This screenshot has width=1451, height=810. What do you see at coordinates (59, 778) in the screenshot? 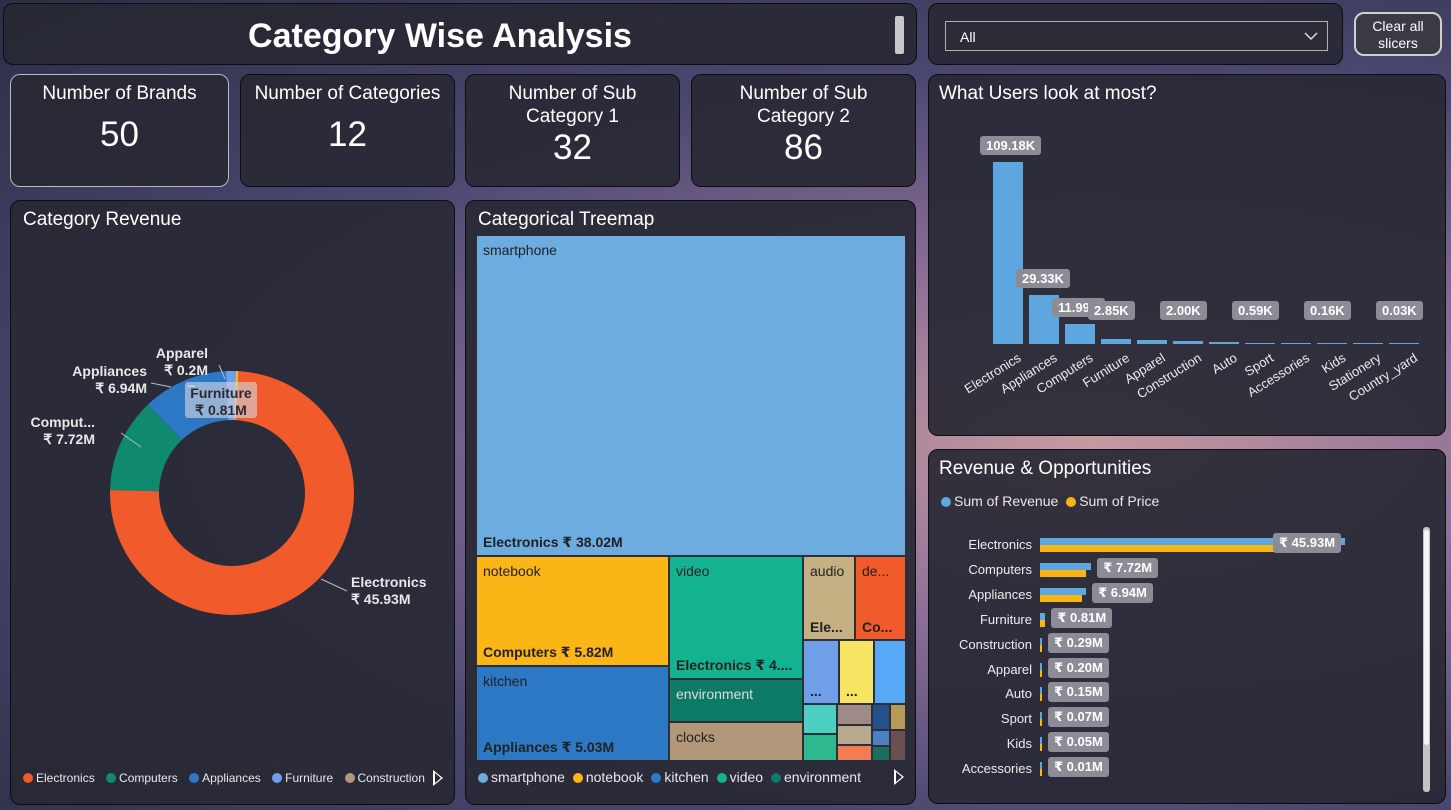
I see `legend-item: Electronics` at bounding box center [59, 778].